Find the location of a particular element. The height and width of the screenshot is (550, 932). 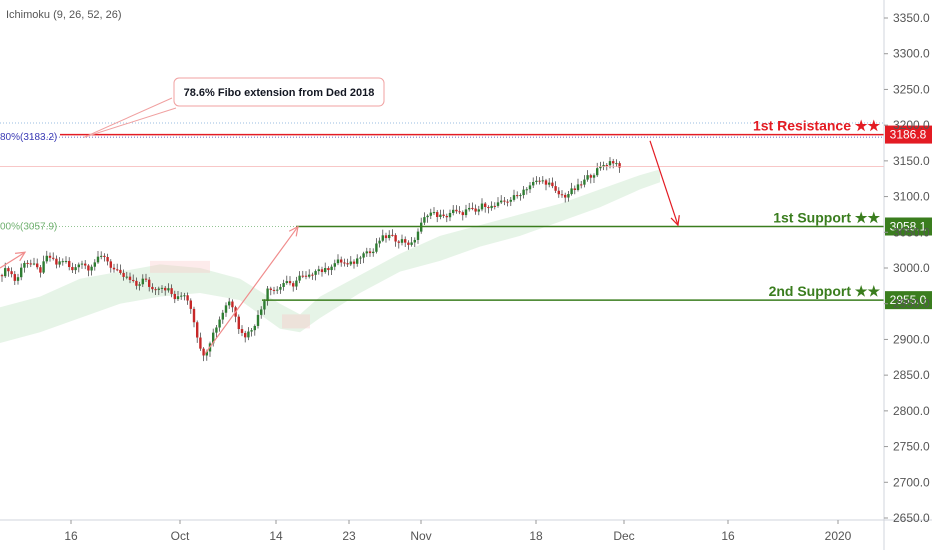

y-tick-label-0: 3350.0 is located at coordinates (911, 18).